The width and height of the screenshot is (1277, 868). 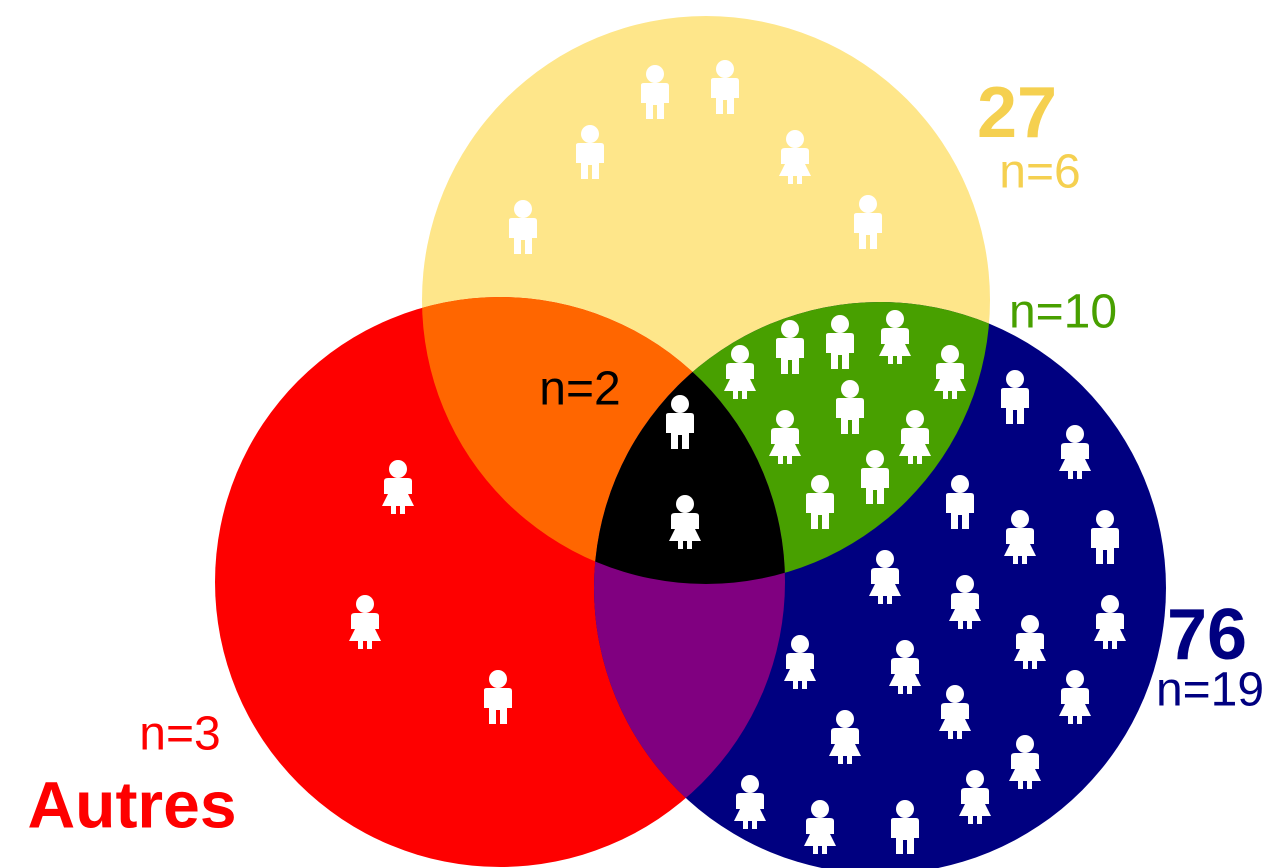 What do you see at coordinates (131, 804) in the screenshot?
I see `left-label: Autres` at bounding box center [131, 804].